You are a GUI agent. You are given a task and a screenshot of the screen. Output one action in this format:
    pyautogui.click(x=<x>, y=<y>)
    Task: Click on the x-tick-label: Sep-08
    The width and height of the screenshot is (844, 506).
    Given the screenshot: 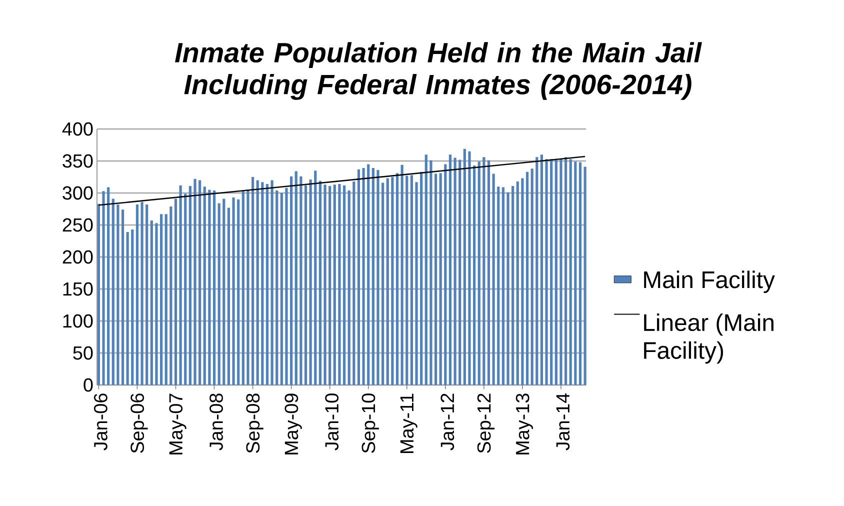 What is the action you would take?
    pyautogui.click(x=255, y=423)
    